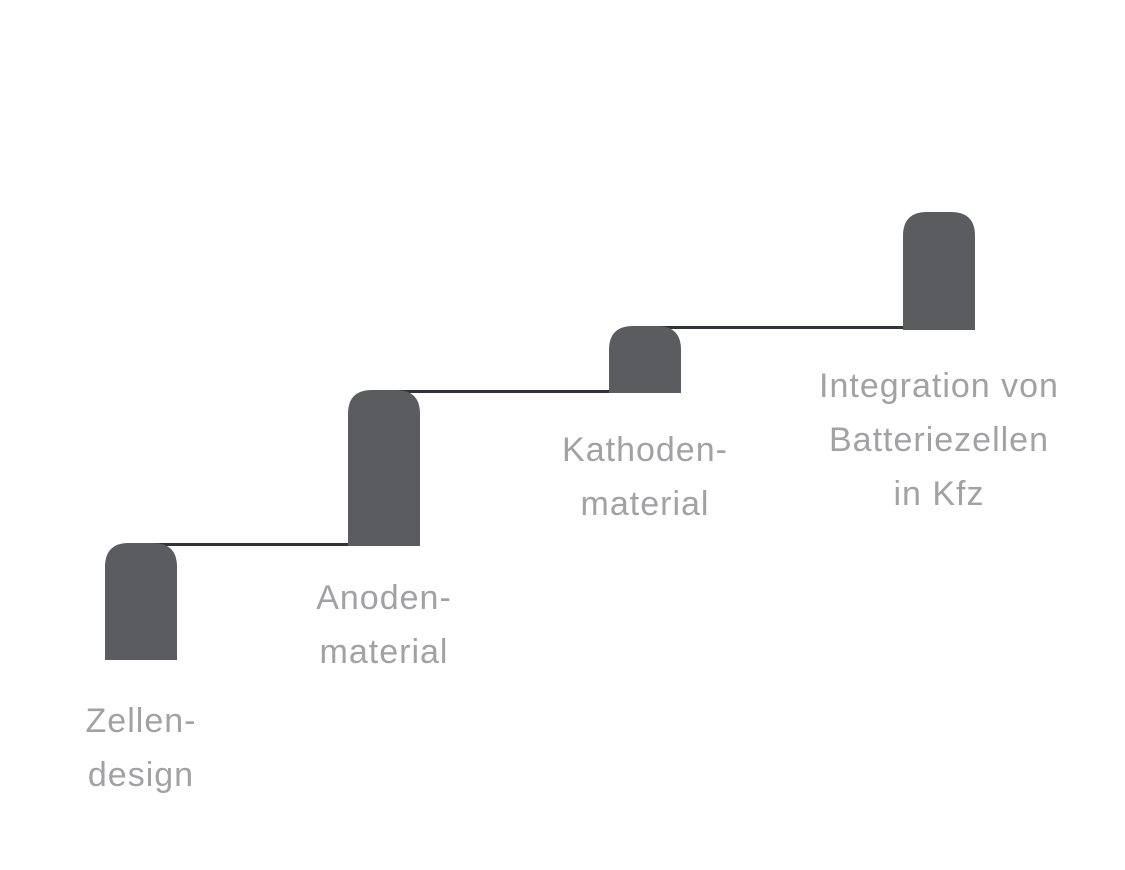  What do you see at coordinates (645, 477) in the screenshot?
I see `step-label: Kathoden-material` at bounding box center [645, 477].